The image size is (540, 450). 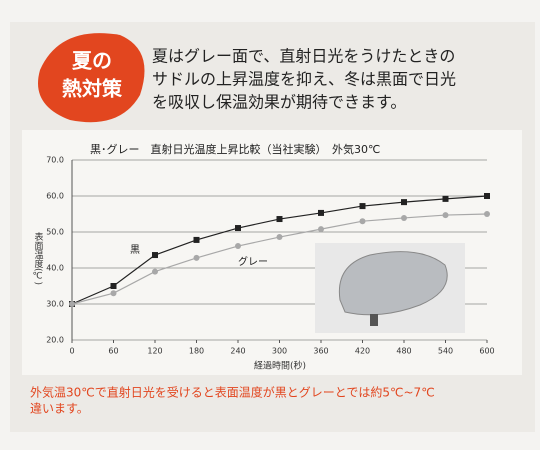 What do you see at coordinates (486, 351) in the screenshot?
I see `x-tick-label: 600` at bounding box center [486, 351].